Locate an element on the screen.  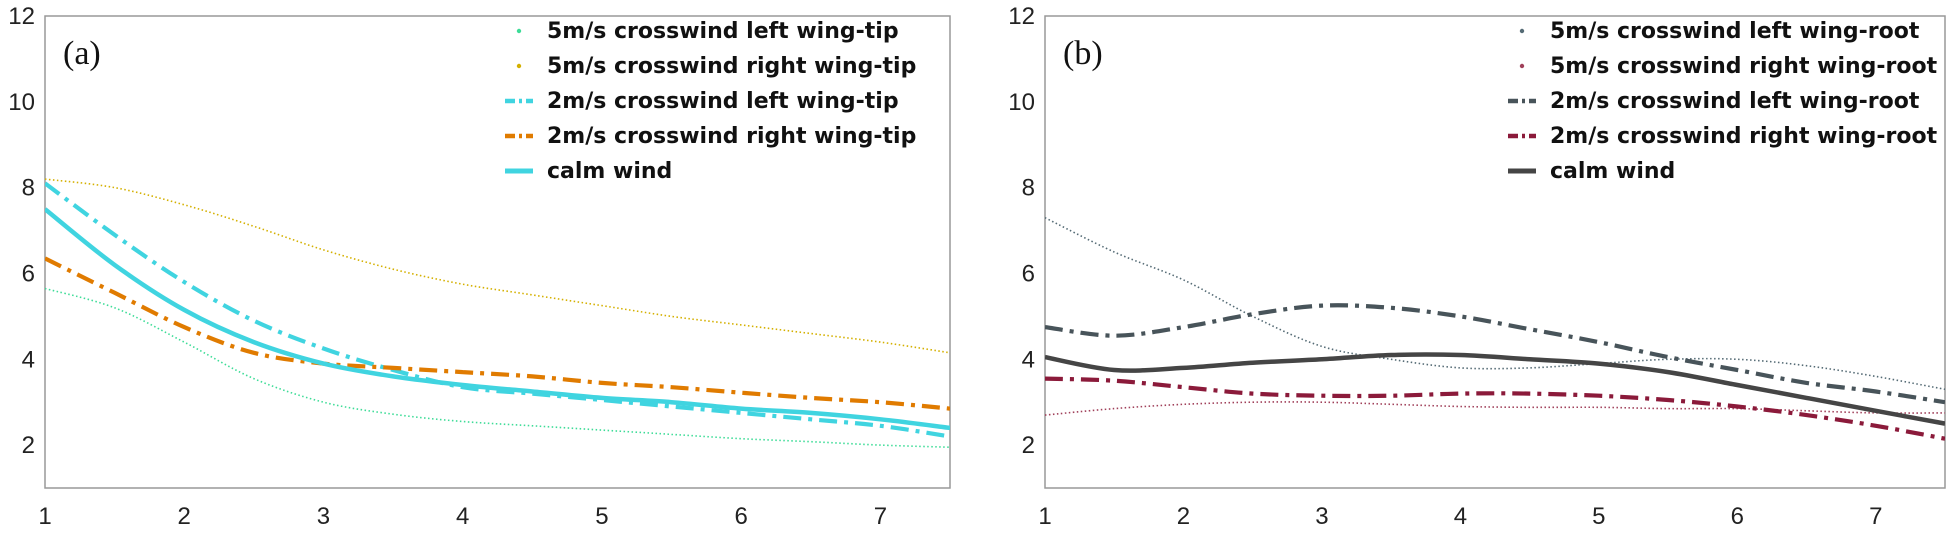
legend-label: 2m/s crosswind right wing-root is located at coordinates (1744, 136).